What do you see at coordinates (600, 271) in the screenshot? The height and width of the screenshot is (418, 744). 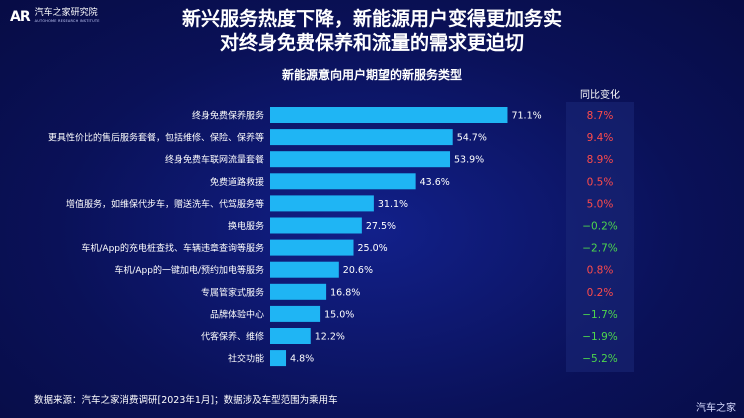 I see `yoy-change-label: 0.8%` at bounding box center [600, 271].